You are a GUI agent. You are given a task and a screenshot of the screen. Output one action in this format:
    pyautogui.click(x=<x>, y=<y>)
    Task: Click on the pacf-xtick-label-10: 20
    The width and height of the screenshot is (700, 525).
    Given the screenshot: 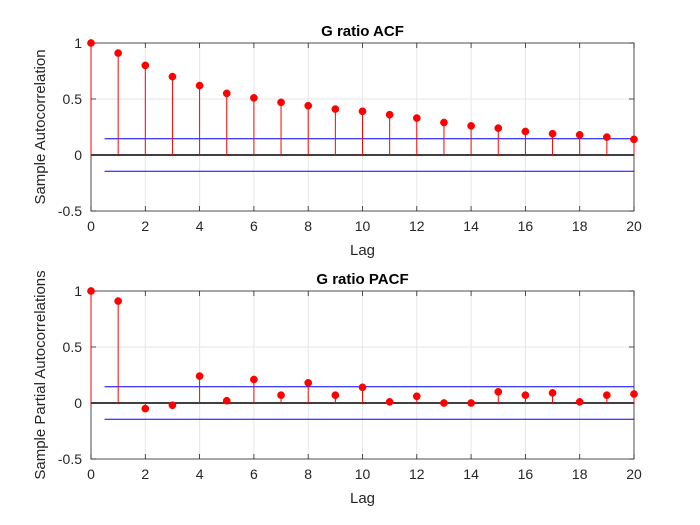 What is the action you would take?
    pyautogui.click(x=634, y=474)
    